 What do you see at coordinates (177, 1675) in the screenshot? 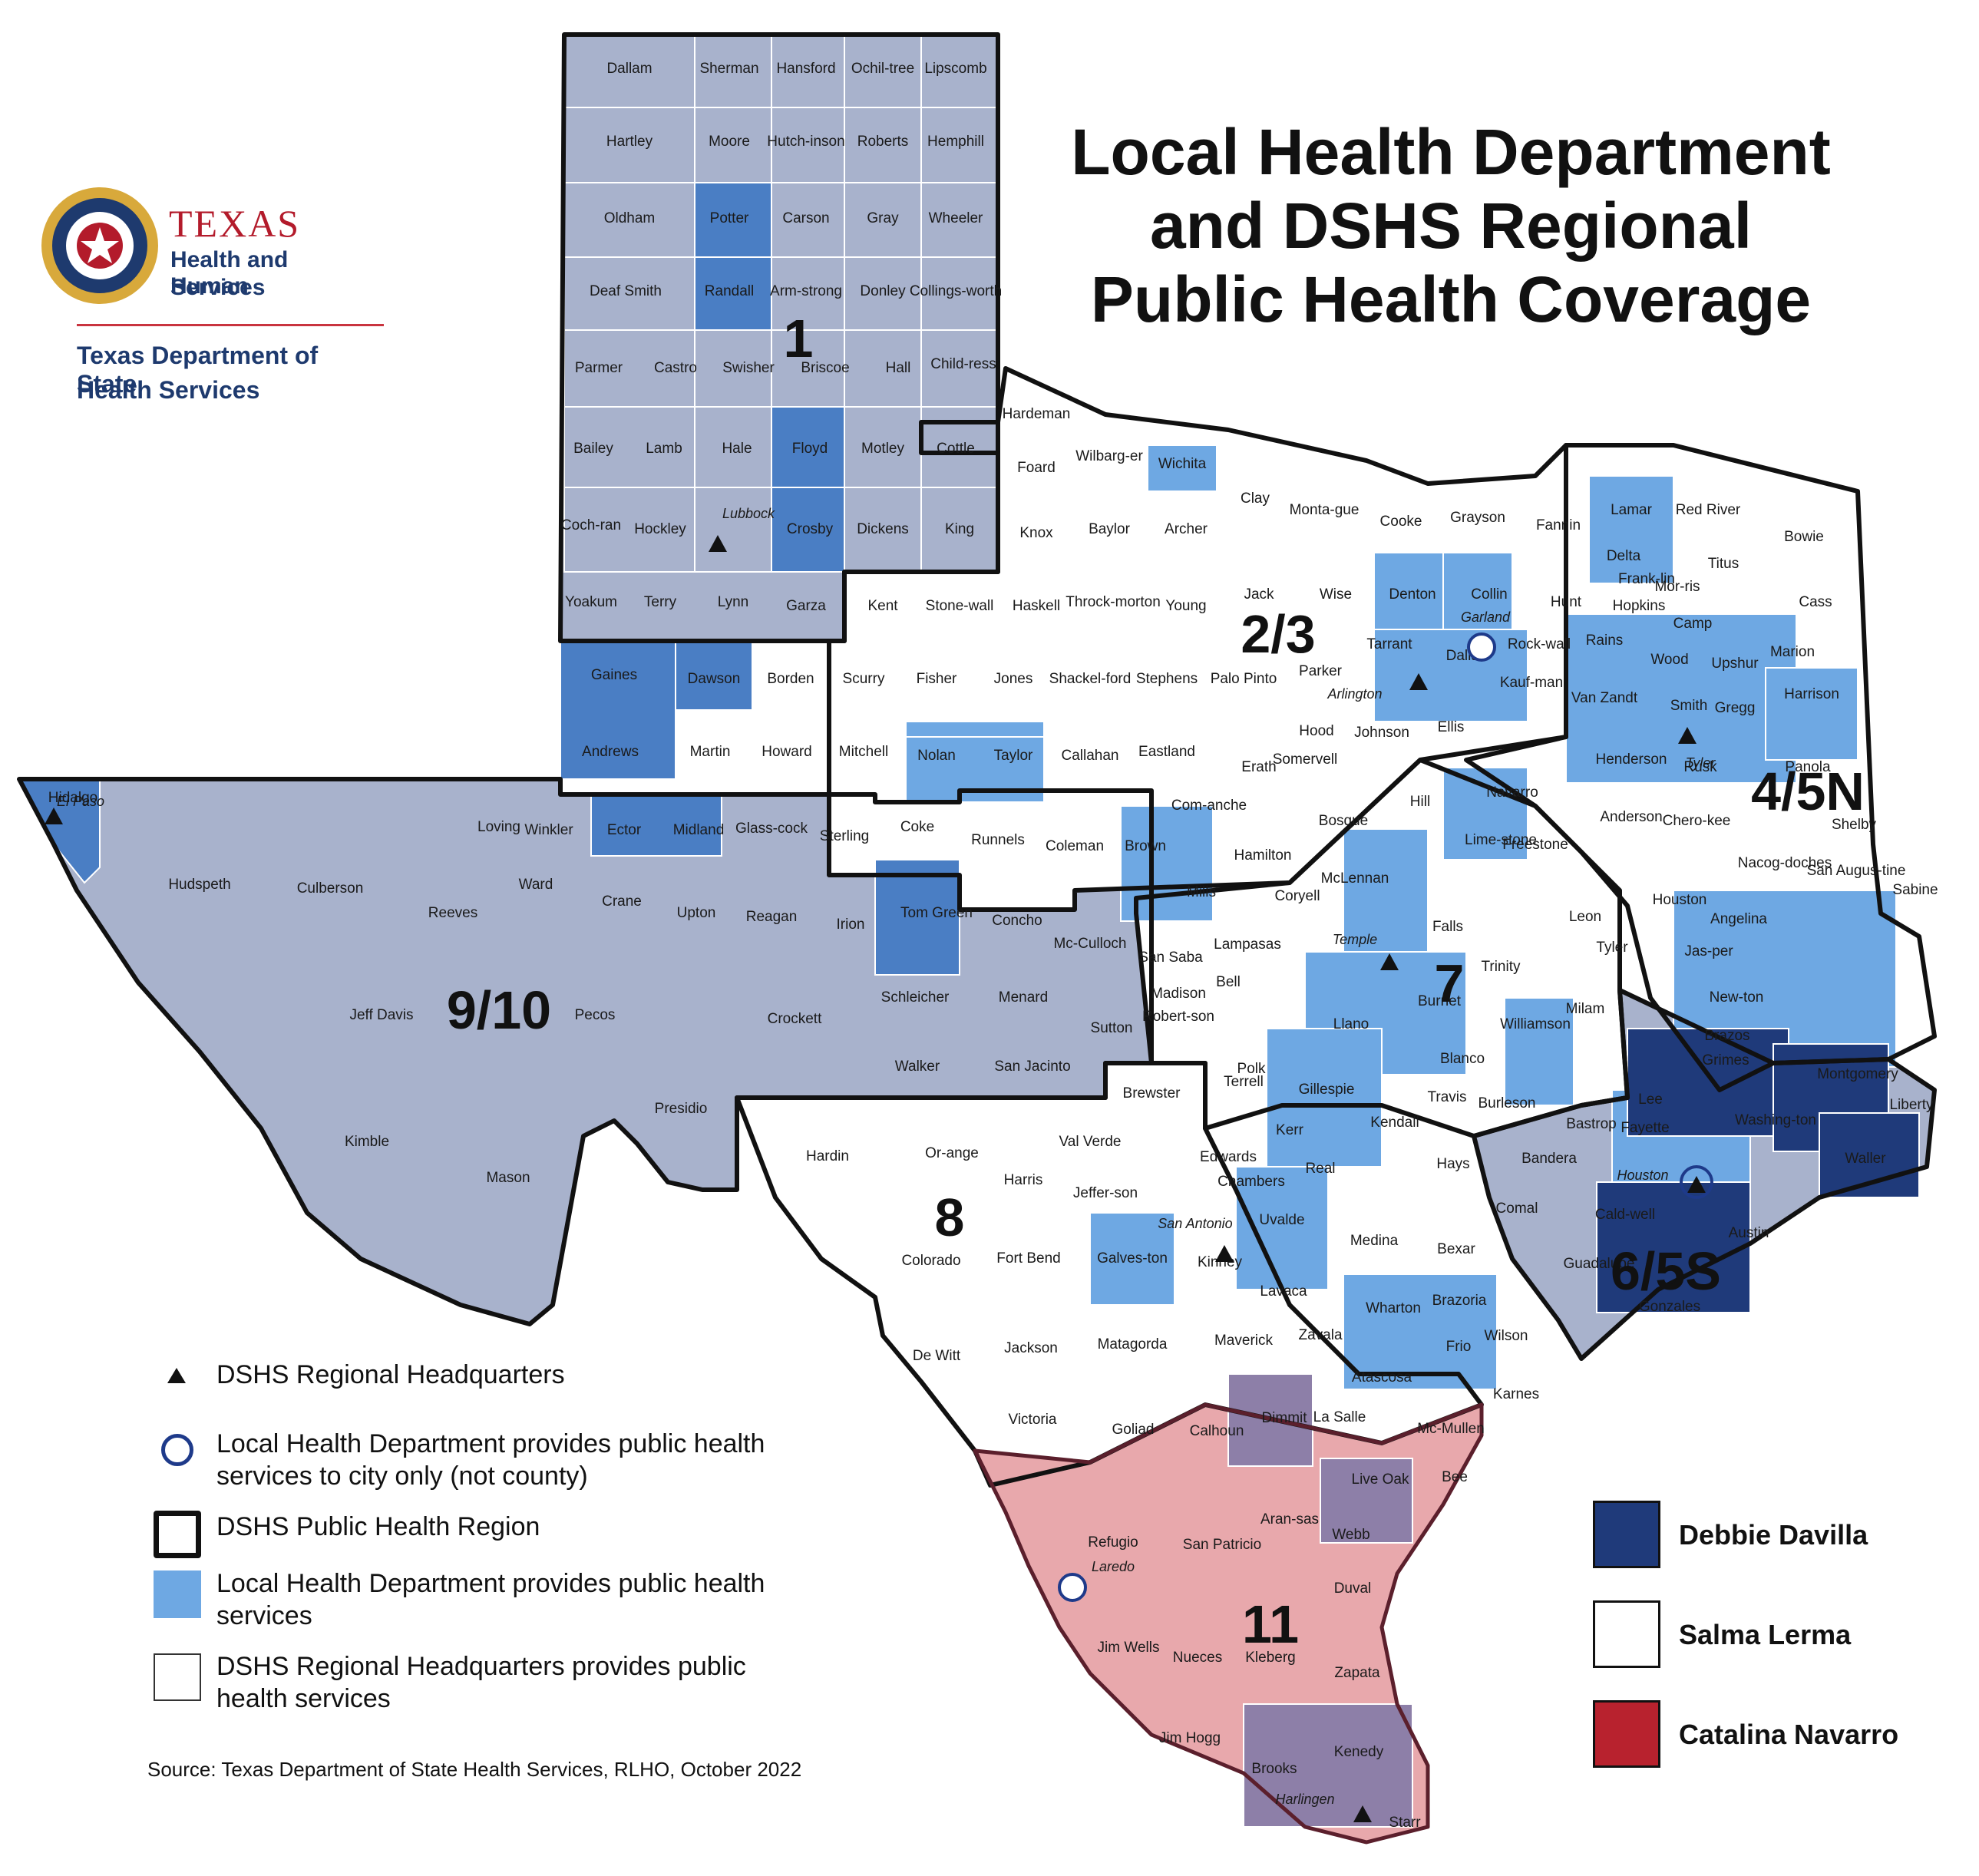
I see `hq-swatch-icon` at bounding box center [177, 1675].